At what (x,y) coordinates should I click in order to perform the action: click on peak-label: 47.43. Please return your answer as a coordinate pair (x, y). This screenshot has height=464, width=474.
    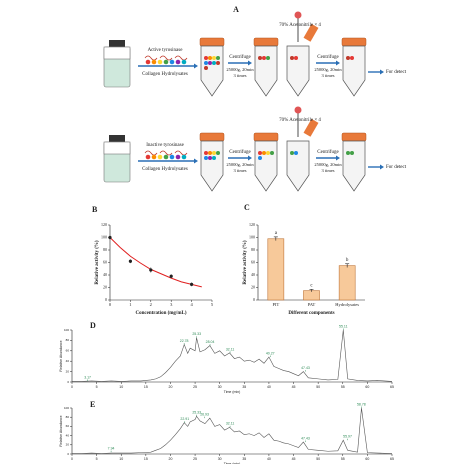
    Looking at the image, I should click on (305, 368).